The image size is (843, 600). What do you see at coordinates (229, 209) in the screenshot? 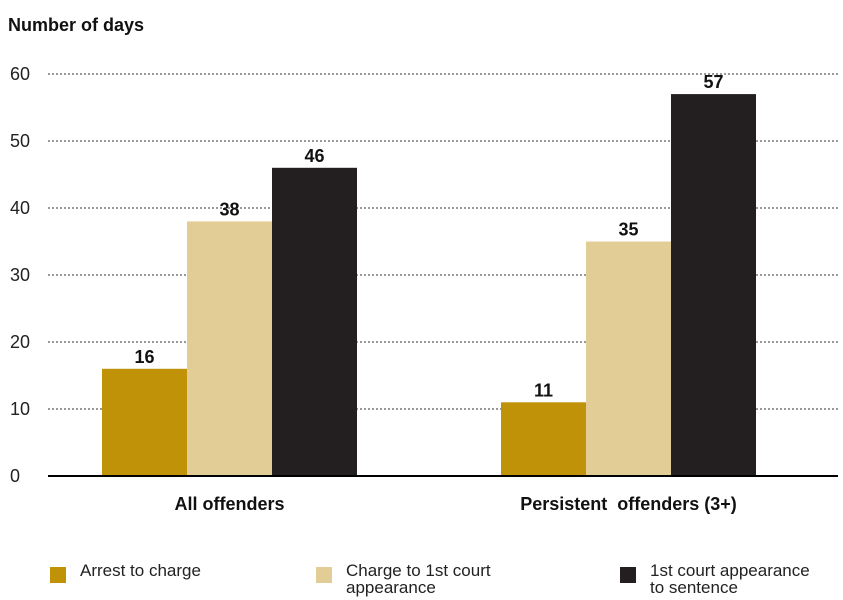
I see `data-label: 38` at bounding box center [229, 209].